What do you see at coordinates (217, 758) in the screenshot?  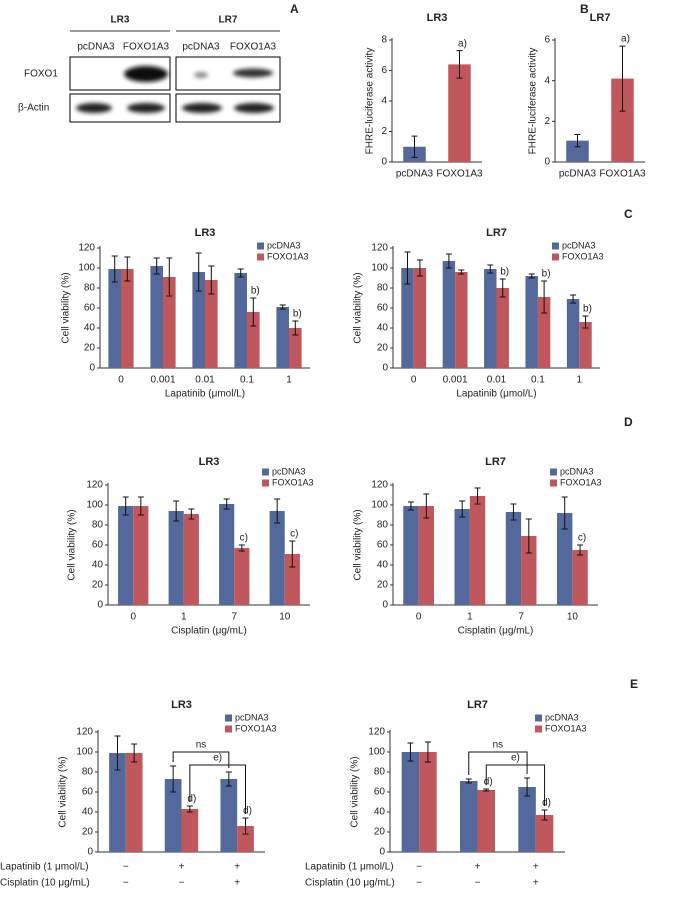 I see `comparison-label: e)` at bounding box center [217, 758].